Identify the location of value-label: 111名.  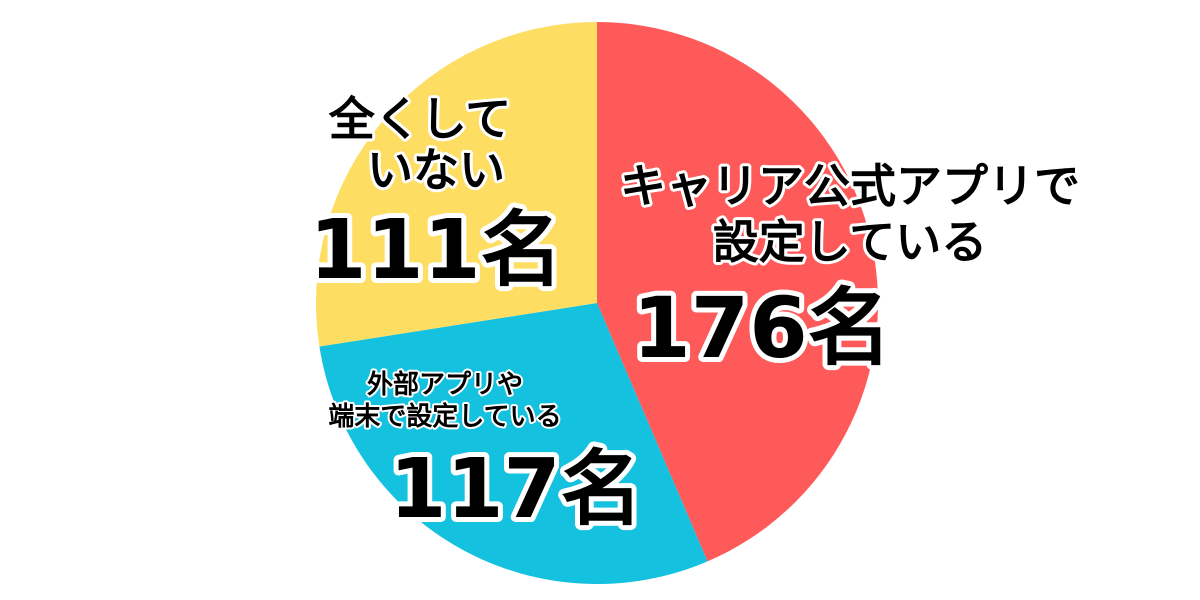
(435, 250).